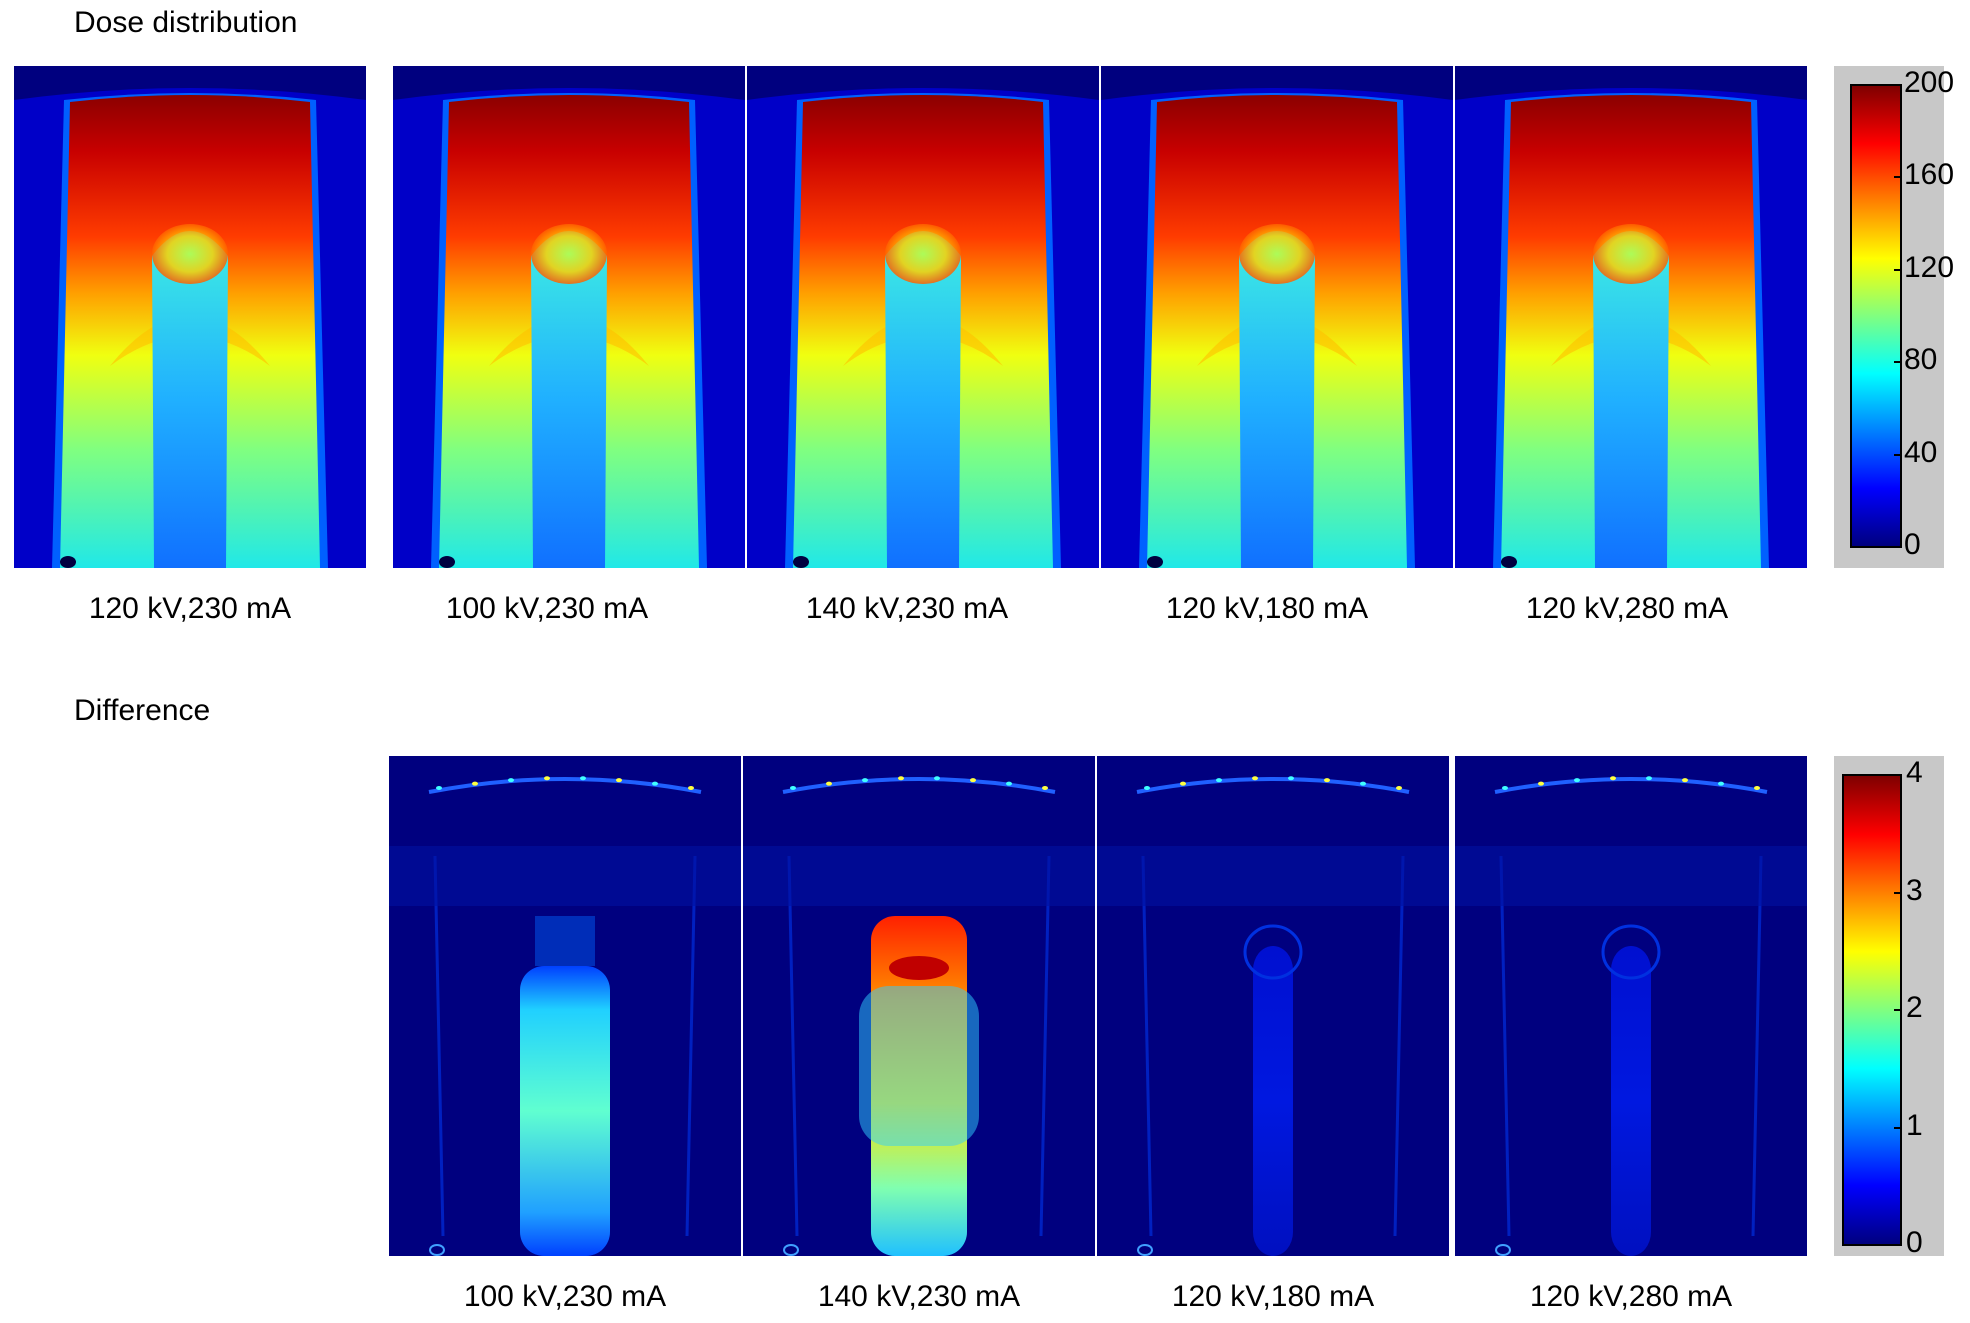 This screenshot has width=1970, height=1323. What do you see at coordinates (907, 608) in the screenshot?
I see `dose-caption-3: 140 kV,230 mA` at bounding box center [907, 608].